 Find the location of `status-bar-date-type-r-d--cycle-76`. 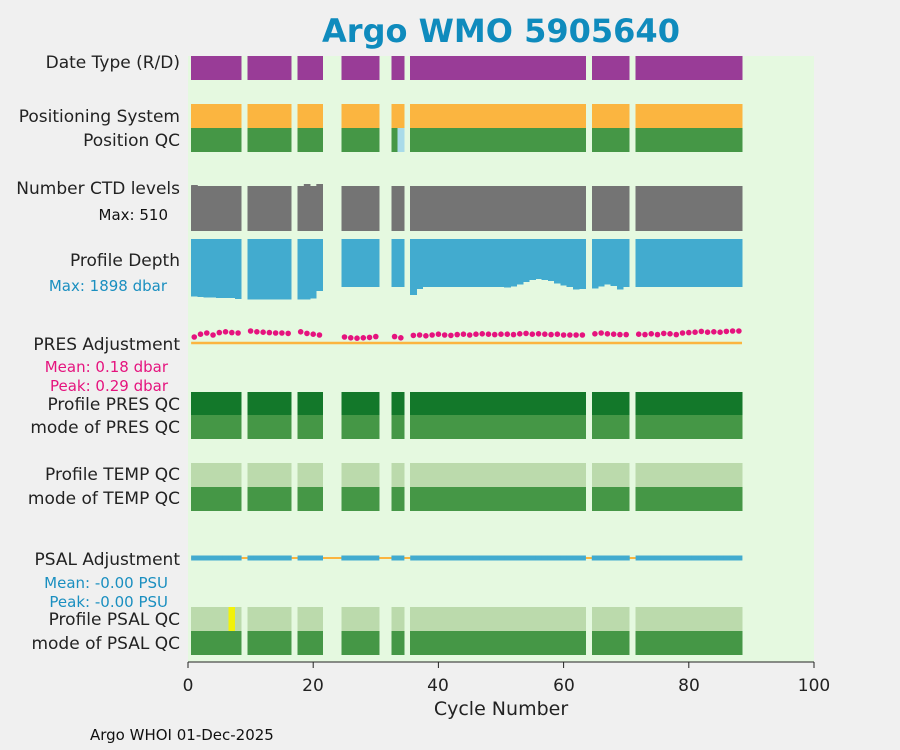

status-bar-date-type-r-d--cycle-76 is located at coordinates (664, 68).